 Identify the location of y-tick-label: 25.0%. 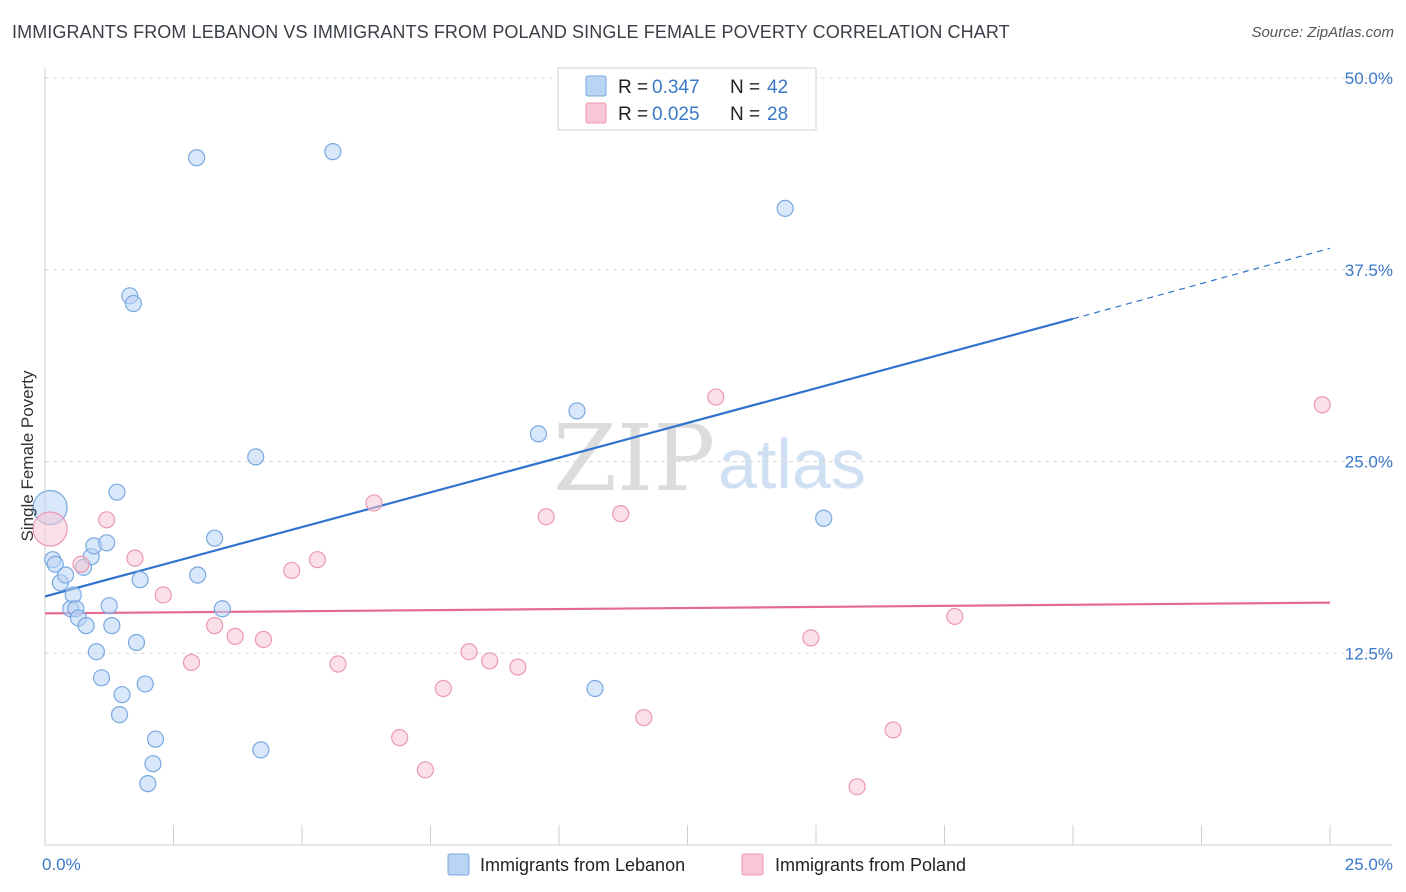
(1369, 462).